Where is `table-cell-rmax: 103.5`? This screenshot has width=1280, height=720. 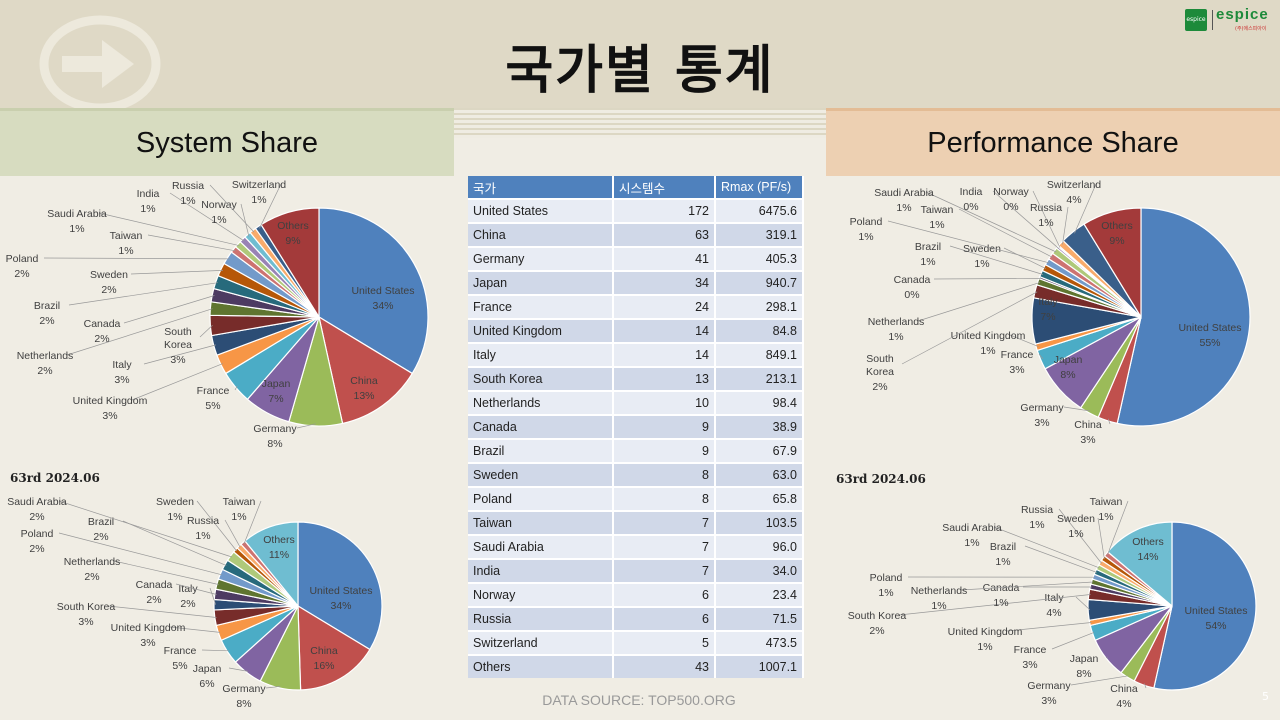
table-cell-rmax: 103.5 is located at coordinates (759, 522).